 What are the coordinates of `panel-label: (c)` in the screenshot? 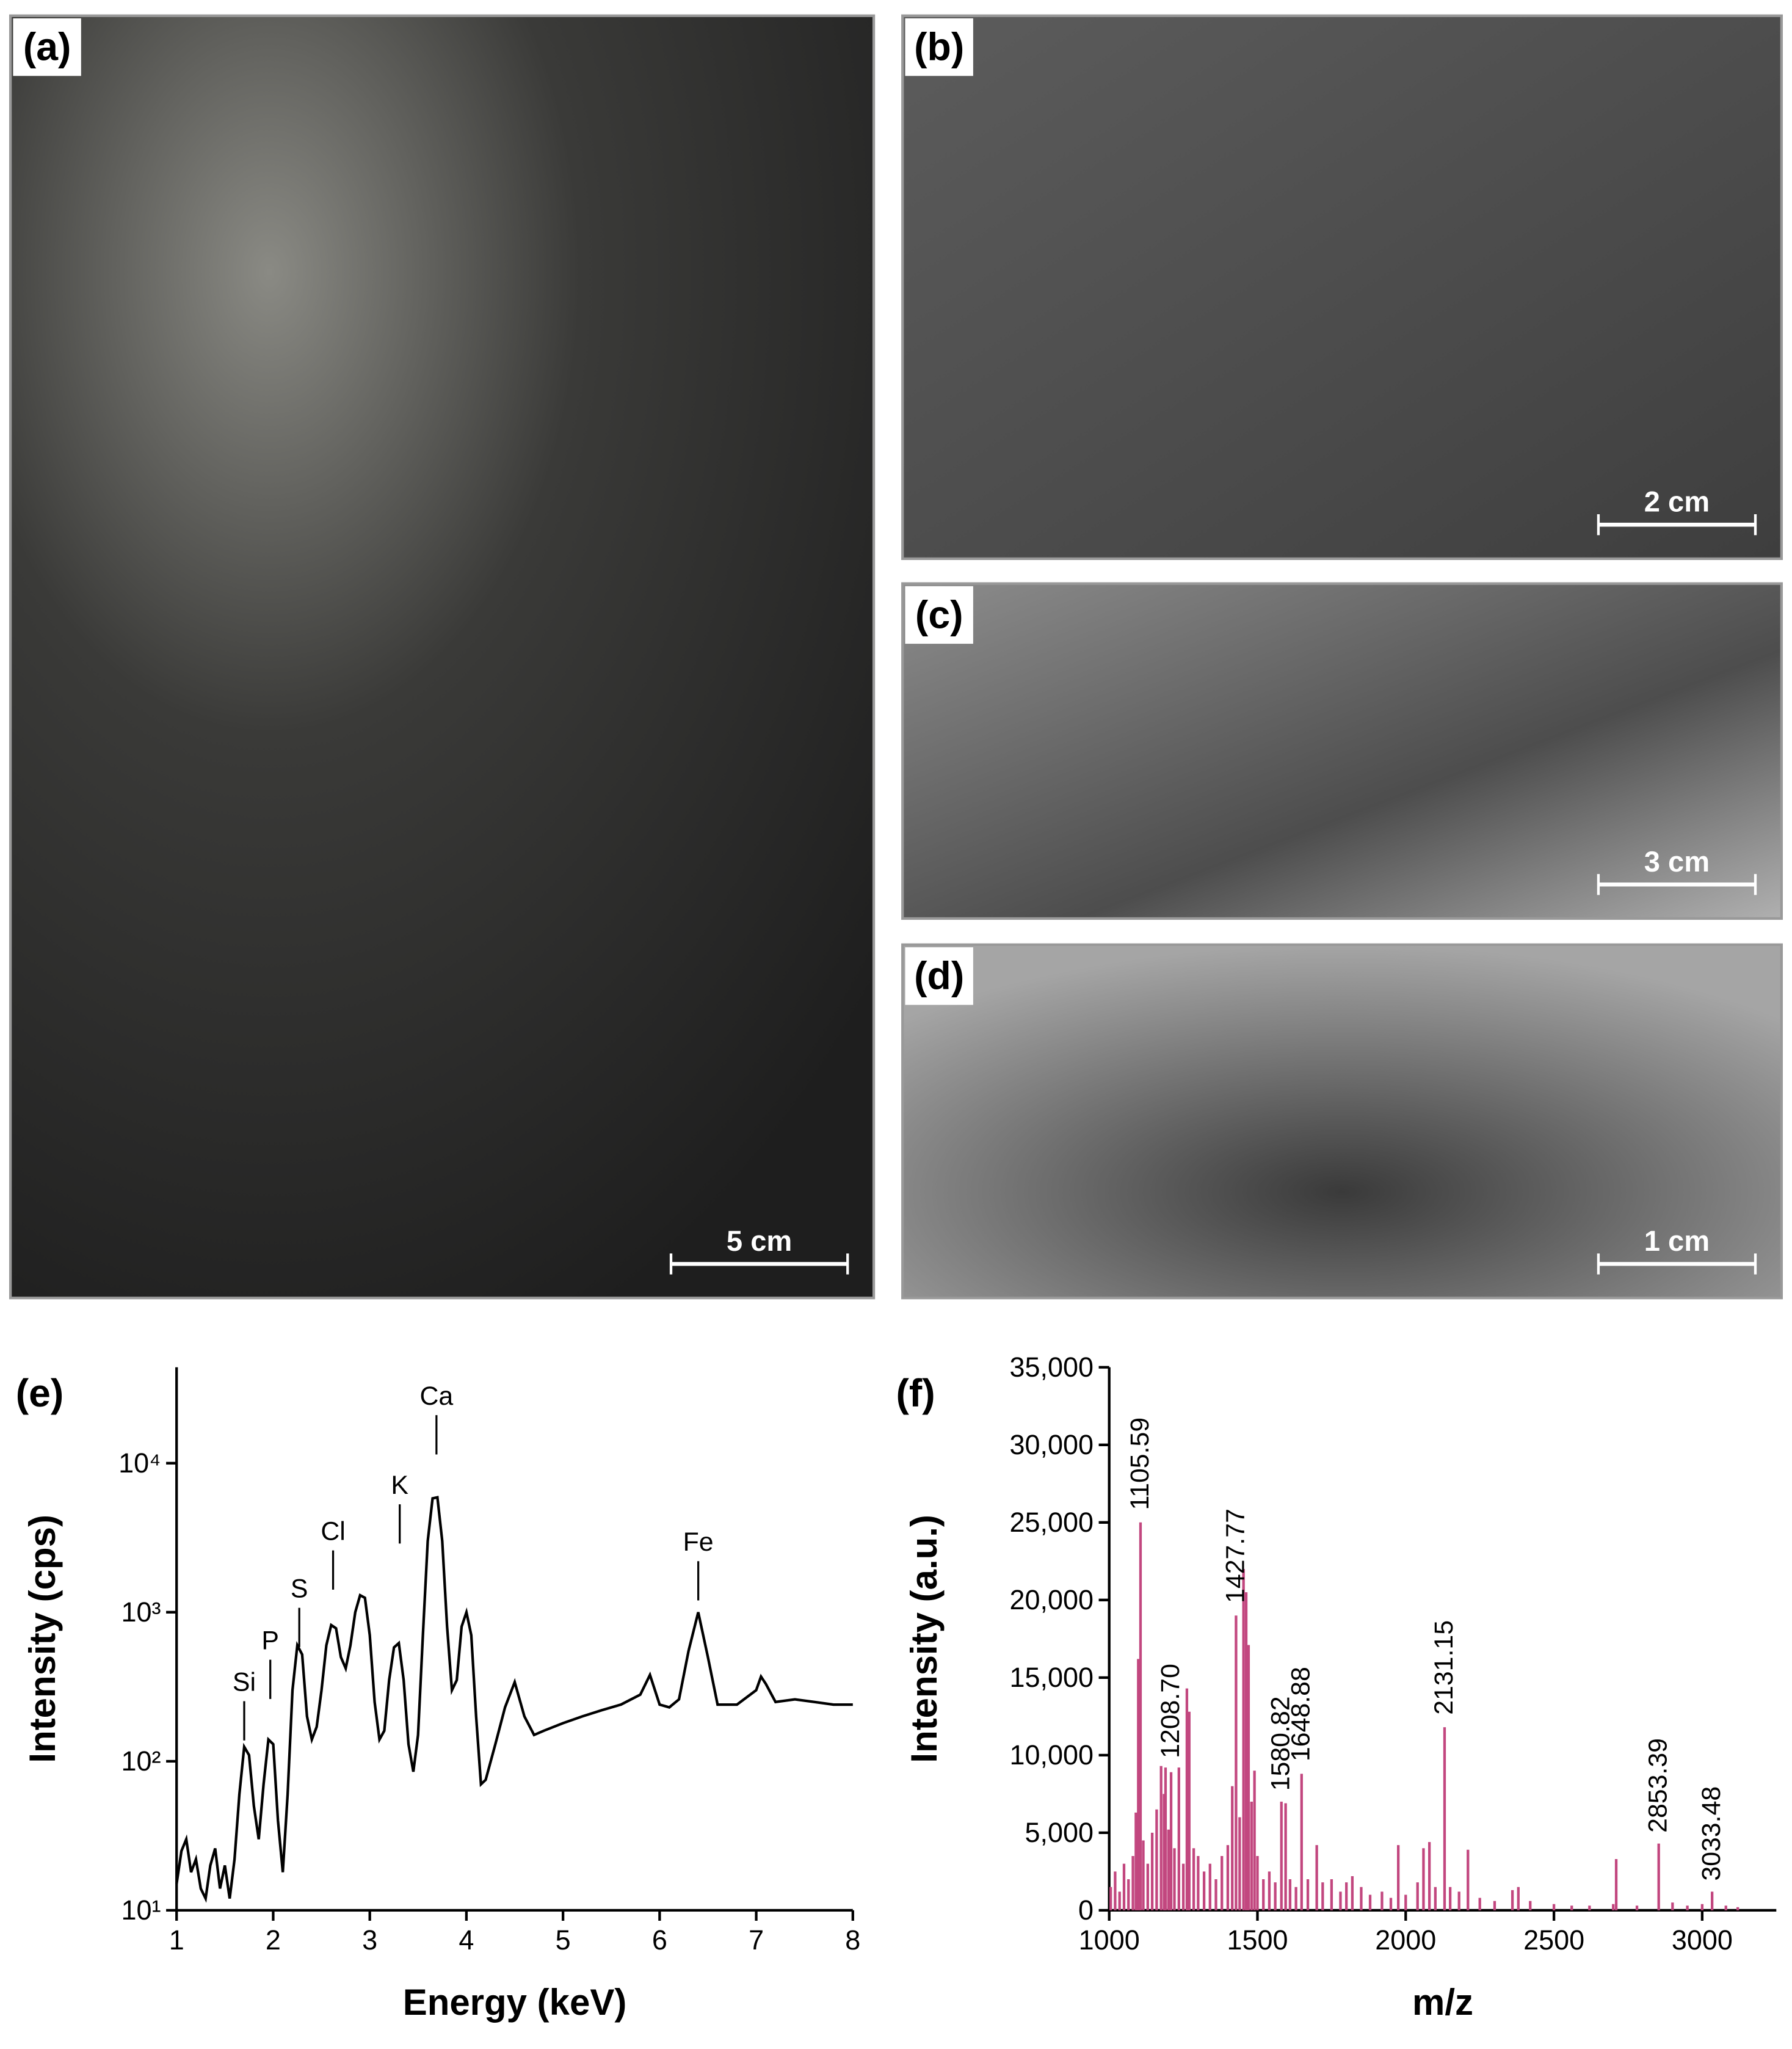 It's located at (939, 614).